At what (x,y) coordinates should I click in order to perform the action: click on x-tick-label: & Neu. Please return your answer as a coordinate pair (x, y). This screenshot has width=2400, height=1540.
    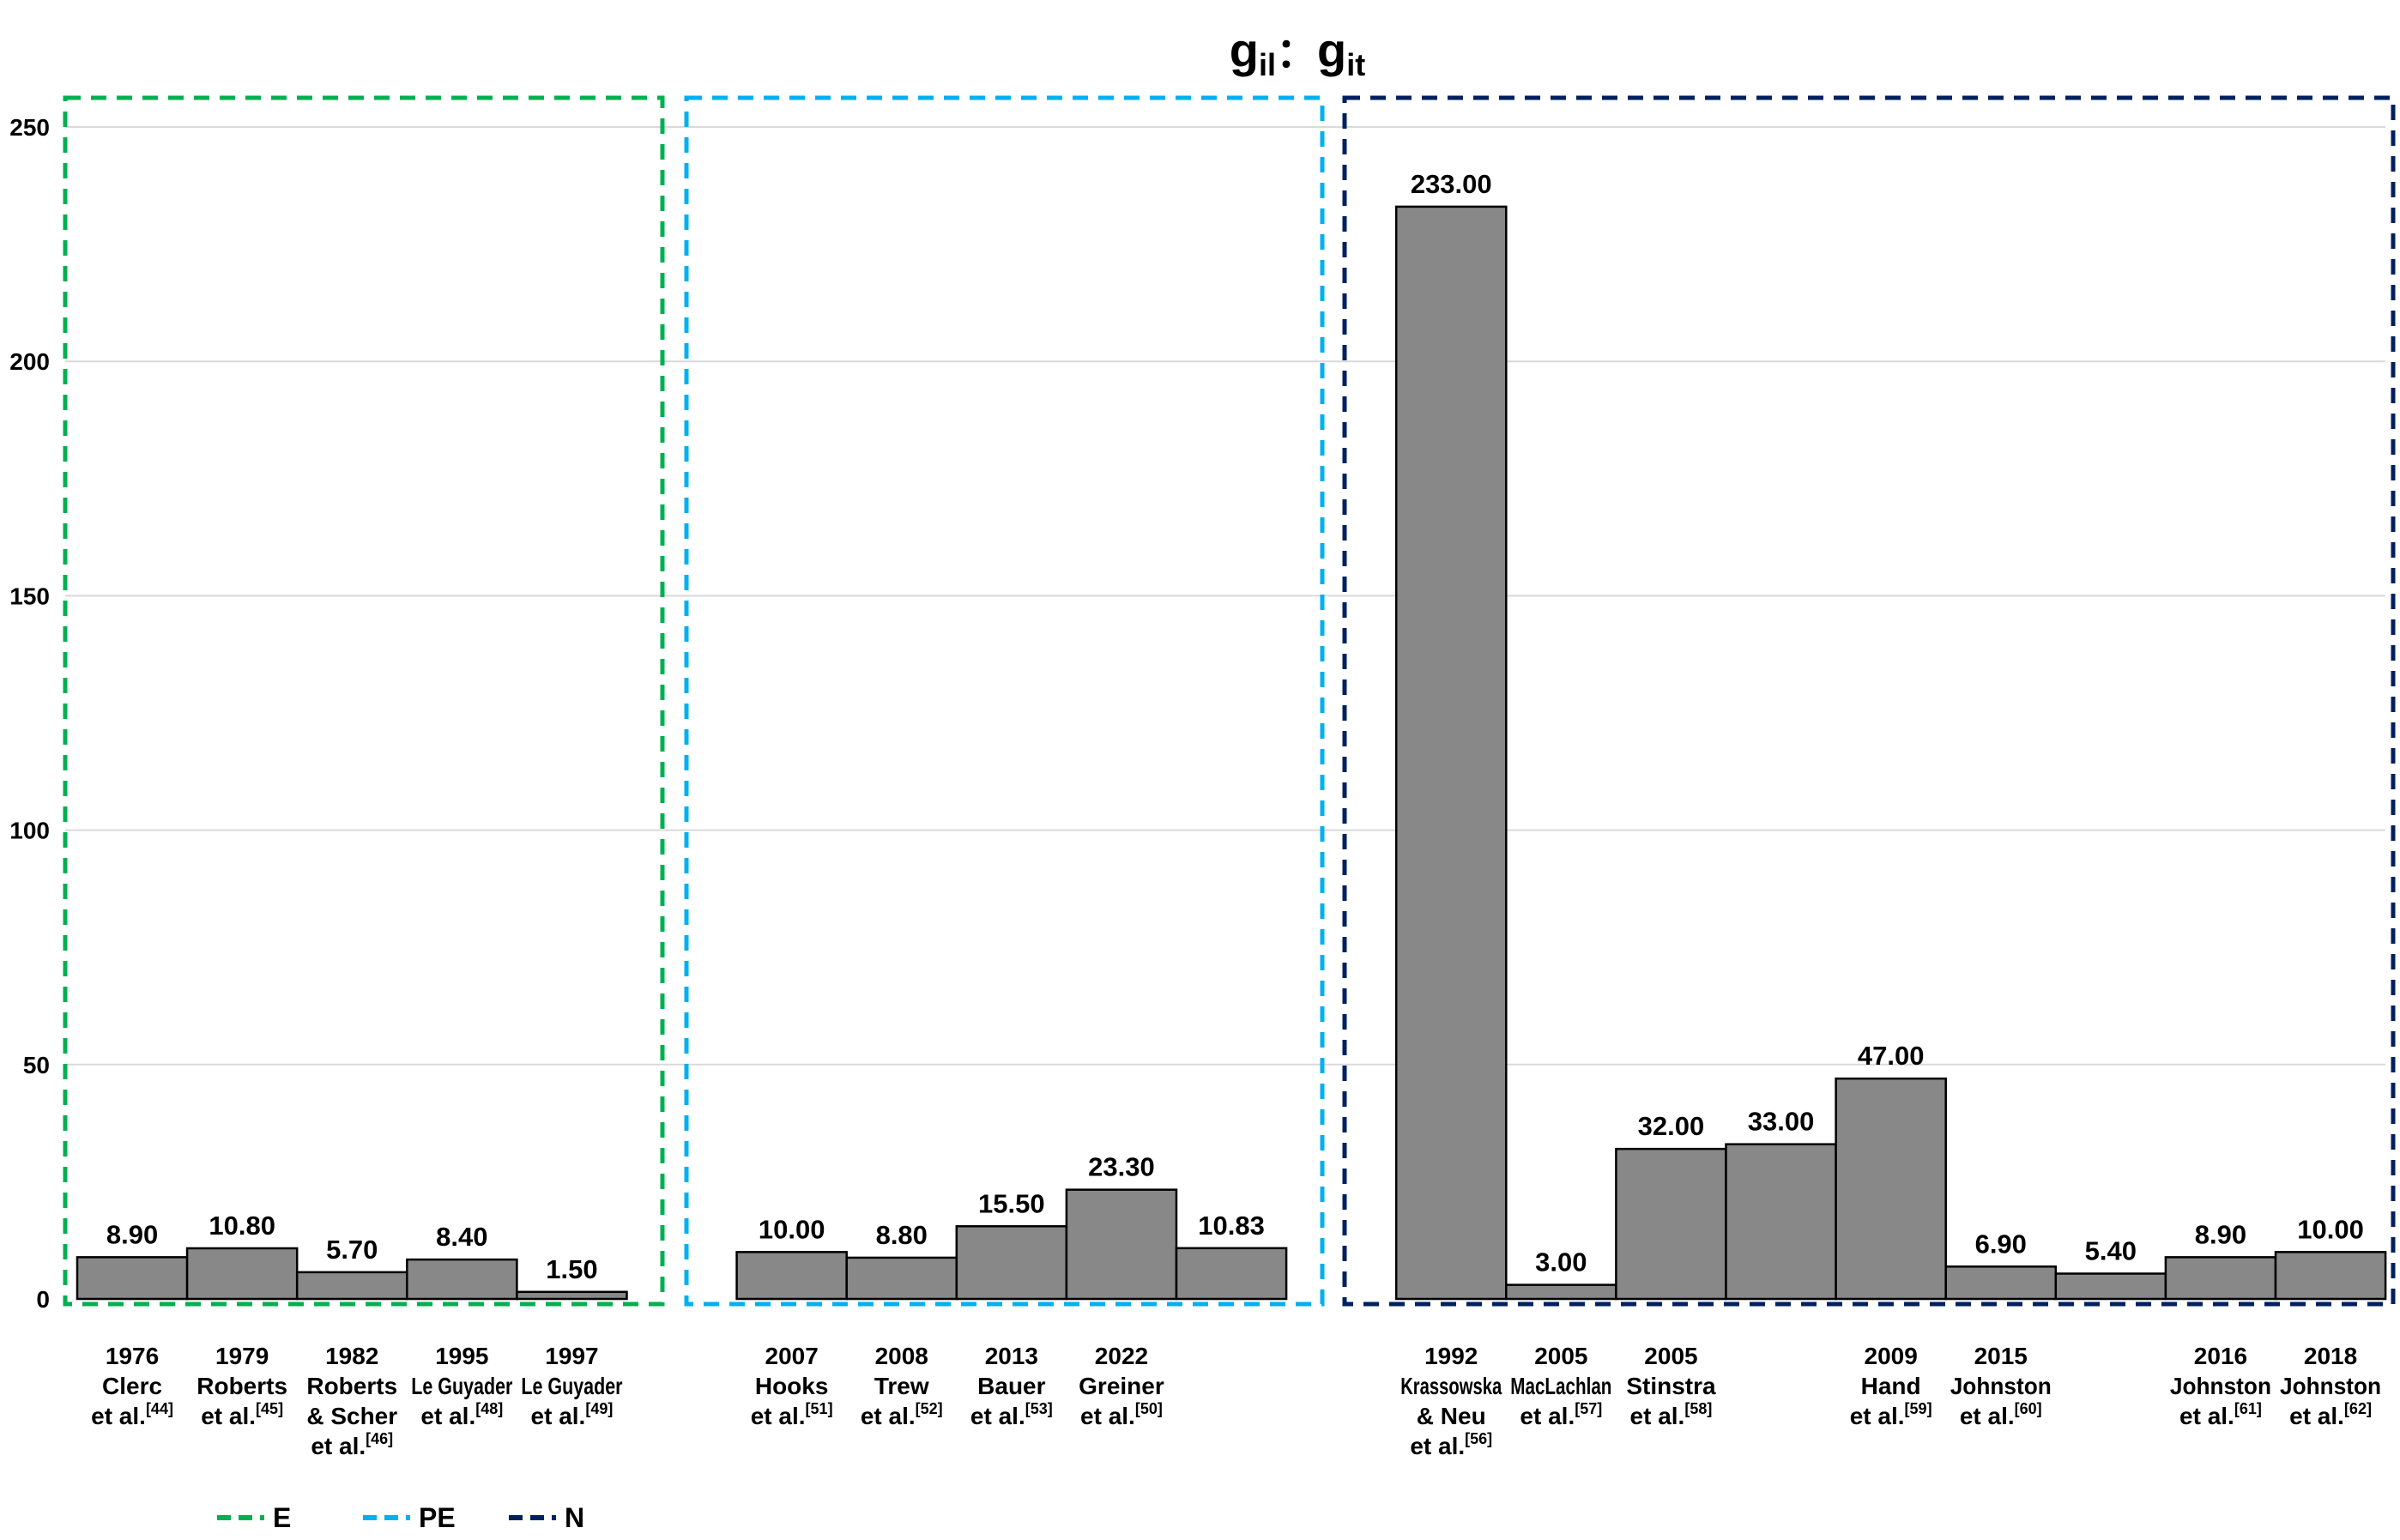
    Looking at the image, I should click on (1452, 1416).